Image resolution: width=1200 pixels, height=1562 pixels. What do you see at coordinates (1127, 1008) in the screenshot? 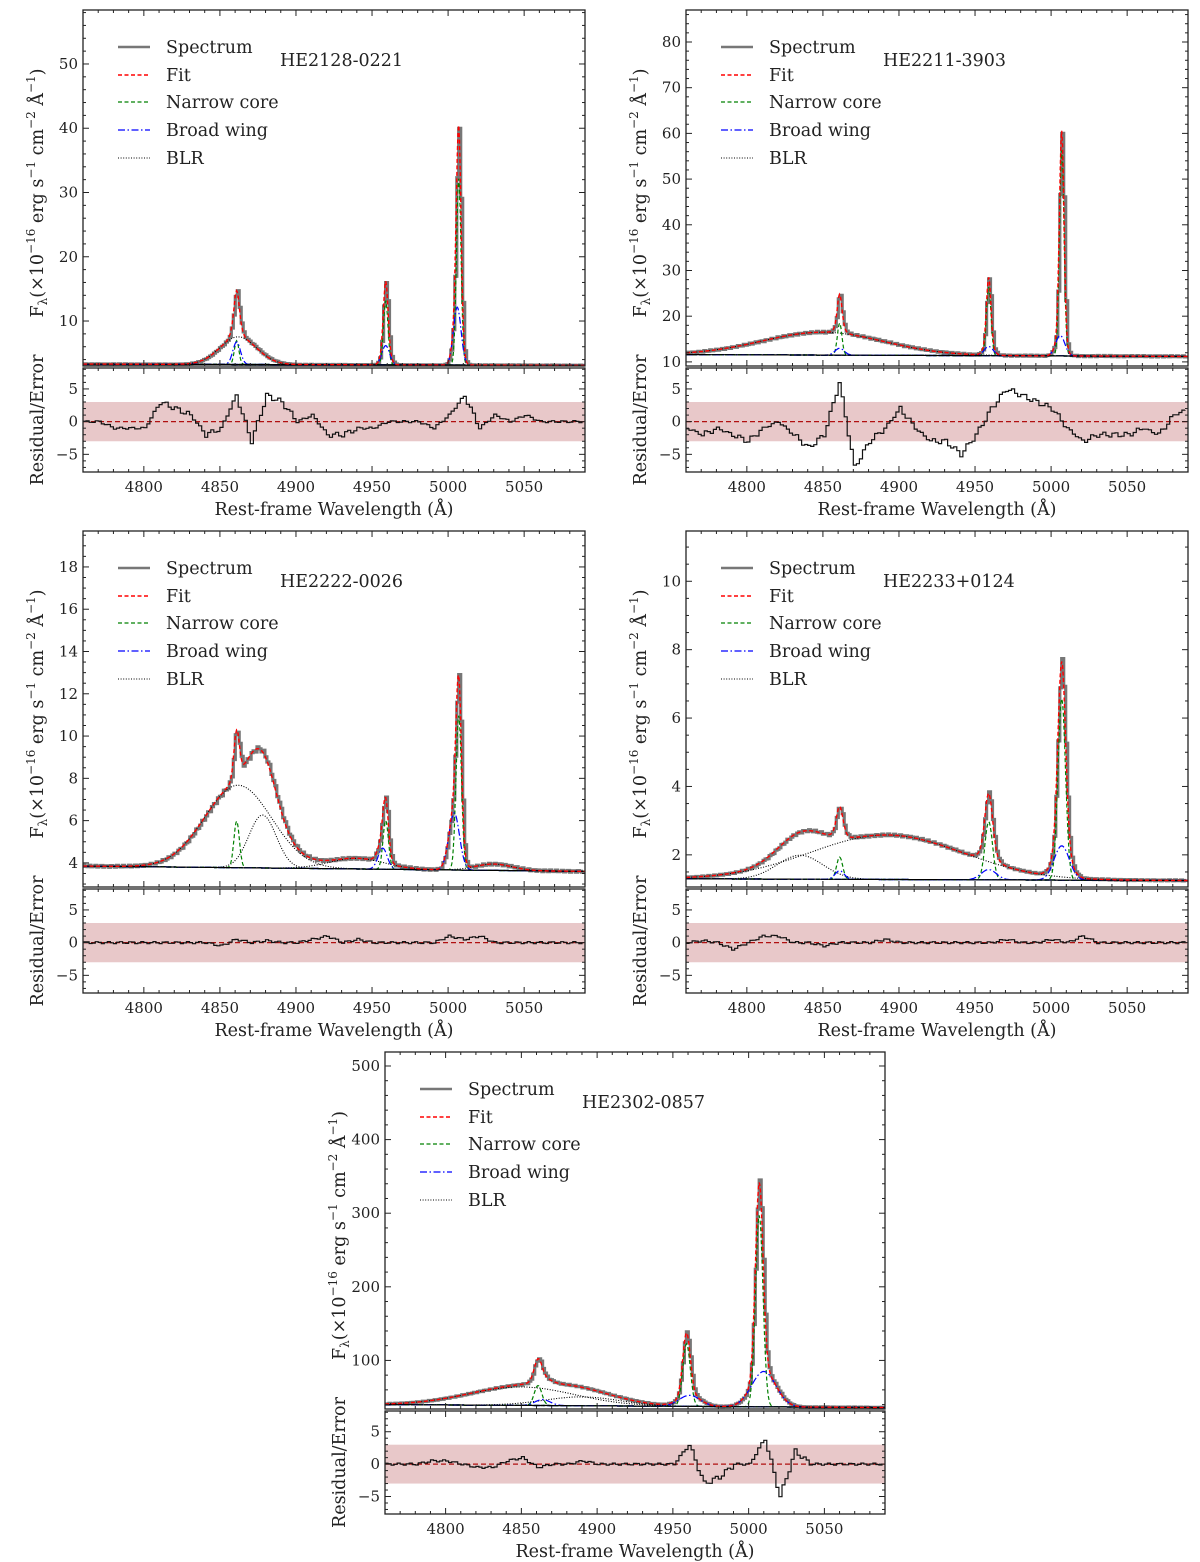
I see `x-tick-label: 5050` at bounding box center [1127, 1008].